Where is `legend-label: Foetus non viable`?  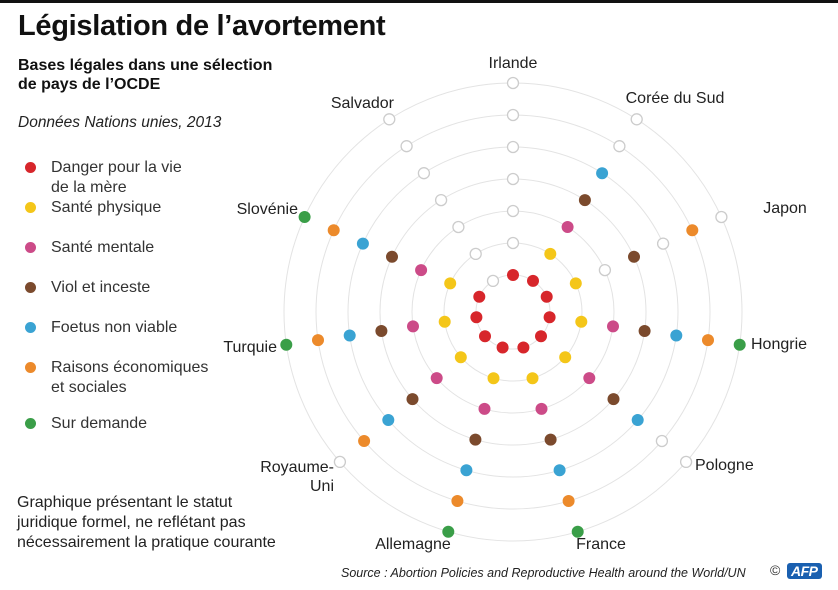 legend-label: Foetus non viable is located at coordinates (114, 327).